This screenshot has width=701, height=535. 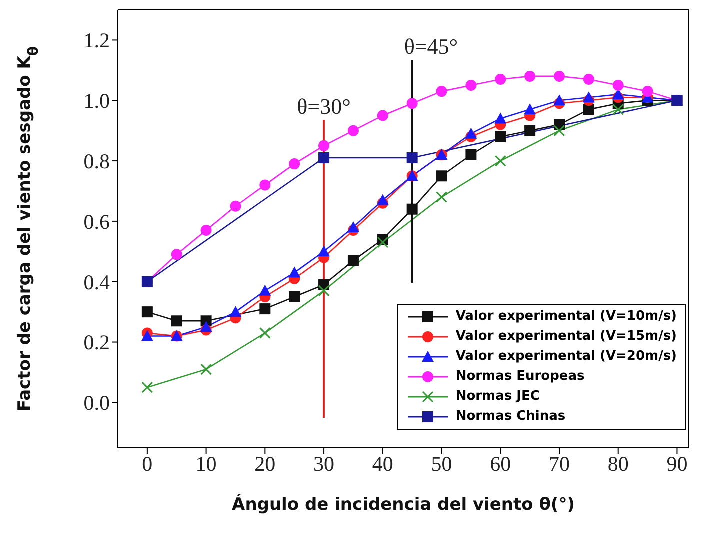 I want to click on y-tick-label: 0.0, so click(x=97, y=403).